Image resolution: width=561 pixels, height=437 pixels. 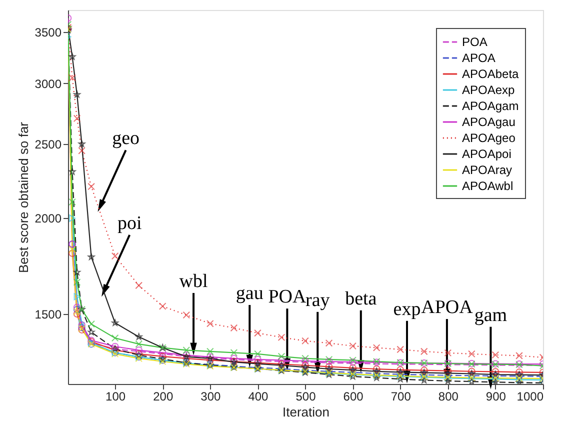 What do you see at coordinates (48, 83) in the screenshot?
I see `y-tick-label: 3000` at bounding box center [48, 83].